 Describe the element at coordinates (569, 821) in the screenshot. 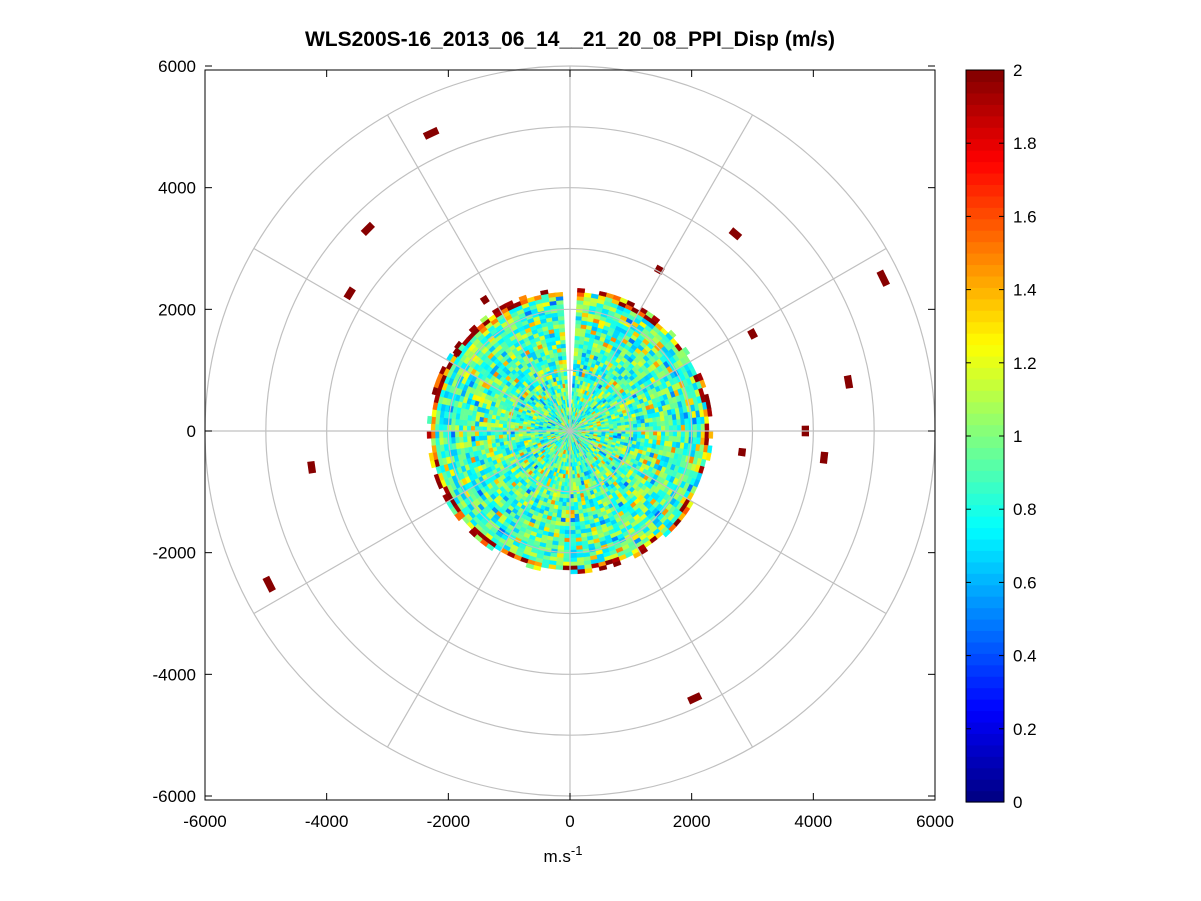

I see `x-tick-label: 0` at that location.